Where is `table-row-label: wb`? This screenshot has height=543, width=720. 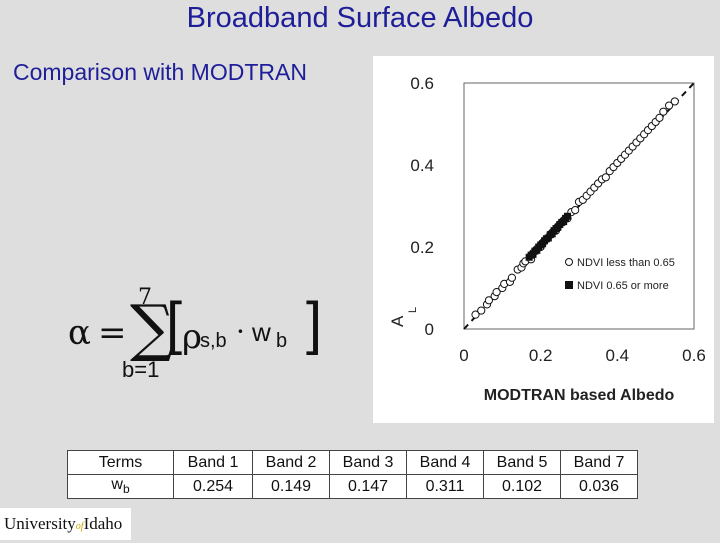
table-row-label: wb is located at coordinates (120, 486).